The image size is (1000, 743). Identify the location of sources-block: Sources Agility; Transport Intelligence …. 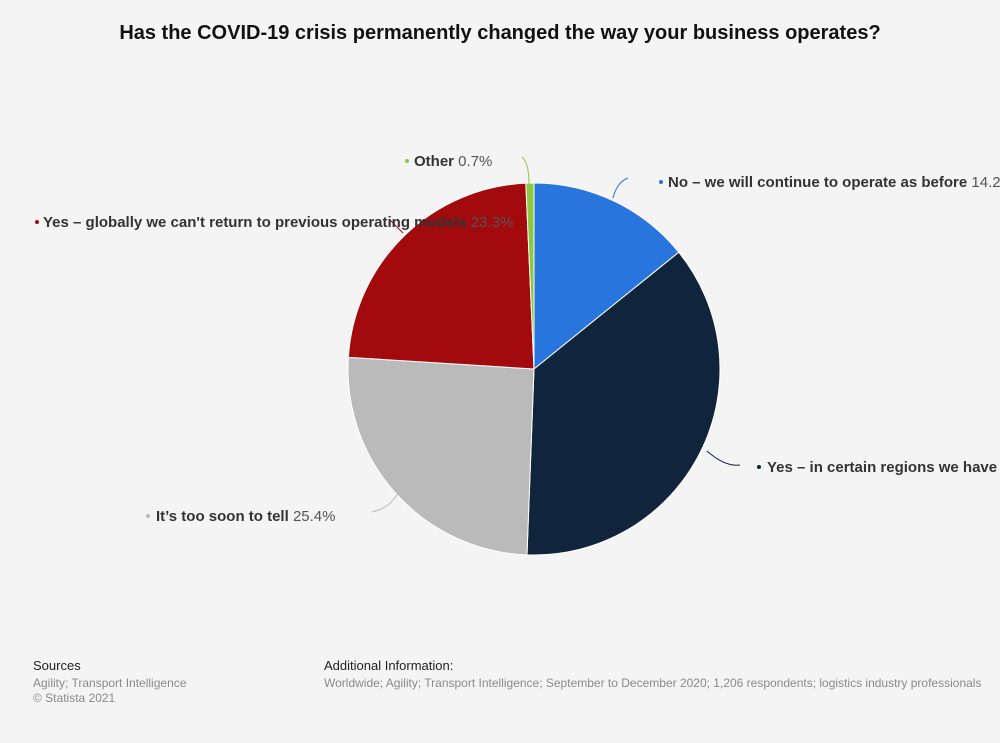
(109, 681).